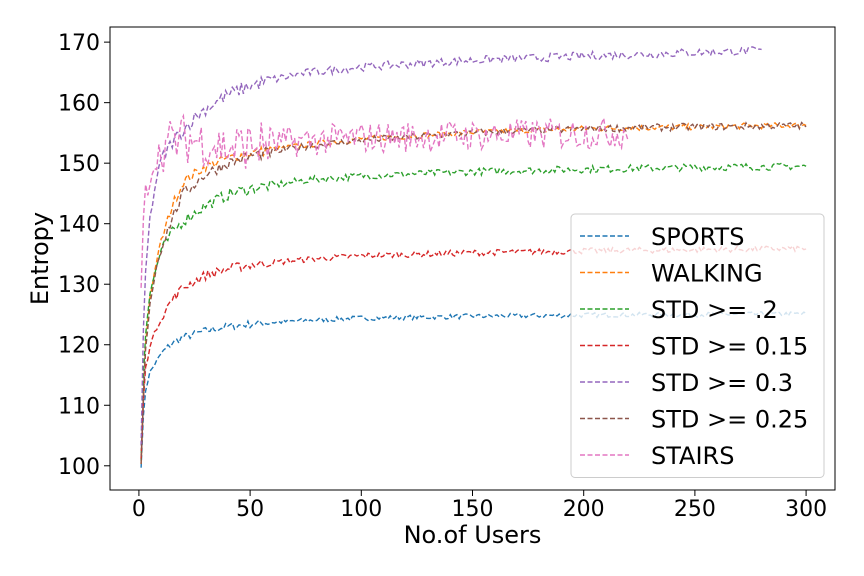 The image size is (864, 576). Describe the element at coordinates (79, 285) in the screenshot. I see `y-tick-label: 130` at that location.